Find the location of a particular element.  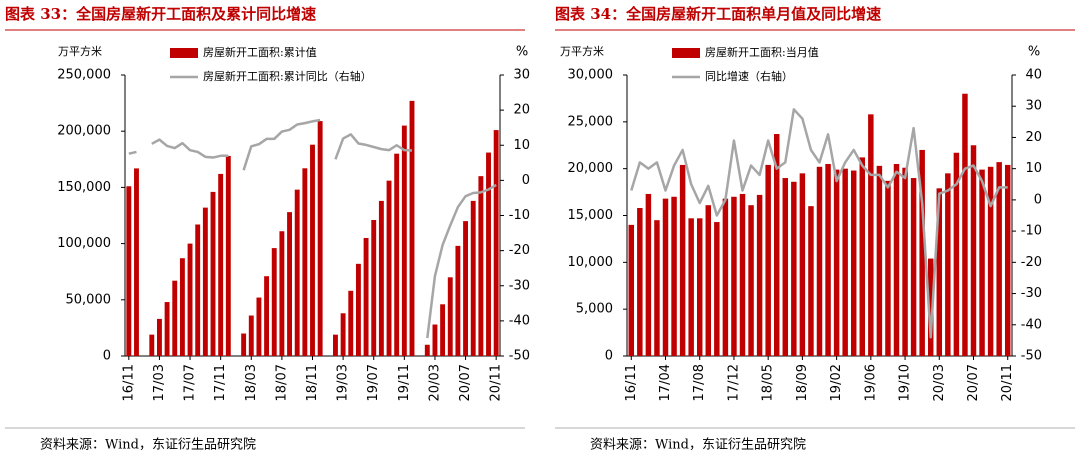

x-tick-label: 18/05 is located at coordinates (768, 382).